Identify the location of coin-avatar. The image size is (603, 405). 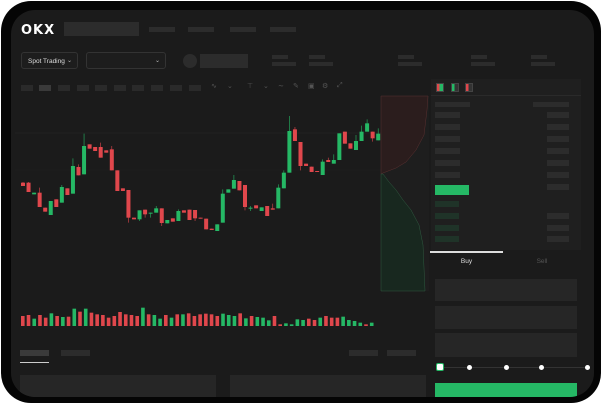
(190, 61).